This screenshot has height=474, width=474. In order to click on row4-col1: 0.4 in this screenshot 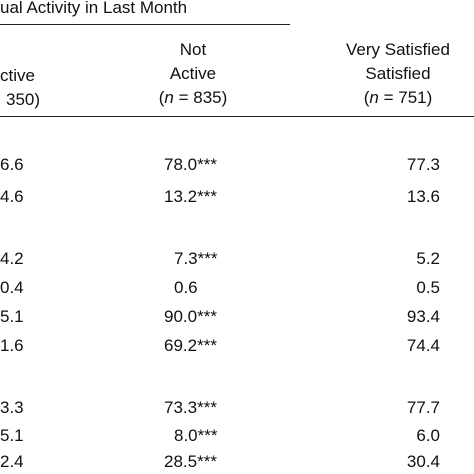, I will do `click(12, 287)`.